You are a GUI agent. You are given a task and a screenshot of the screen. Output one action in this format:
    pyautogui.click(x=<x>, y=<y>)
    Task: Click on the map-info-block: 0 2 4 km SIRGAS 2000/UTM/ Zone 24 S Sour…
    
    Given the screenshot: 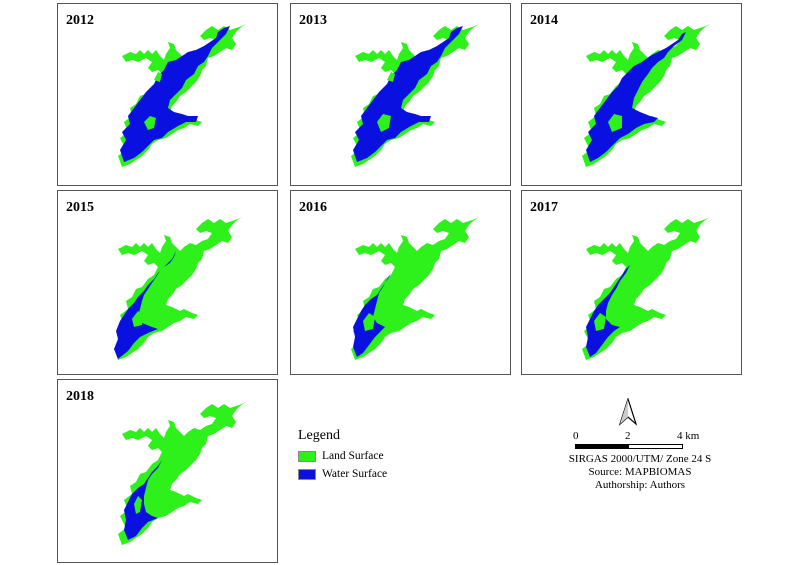 What is the action you would take?
    pyautogui.click(x=640, y=445)
    